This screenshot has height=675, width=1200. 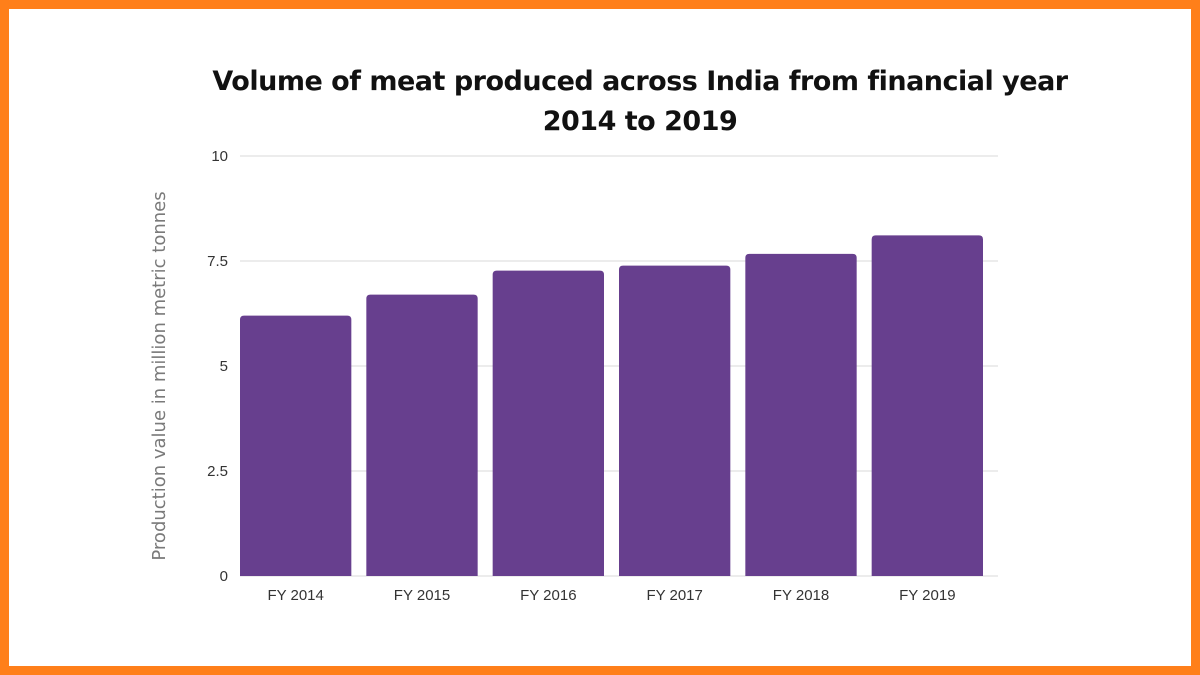 What do you see at coordinates (224, 366) in the screenshot?
I see `y-tick-label: 5` at bounding box center [224, 366].